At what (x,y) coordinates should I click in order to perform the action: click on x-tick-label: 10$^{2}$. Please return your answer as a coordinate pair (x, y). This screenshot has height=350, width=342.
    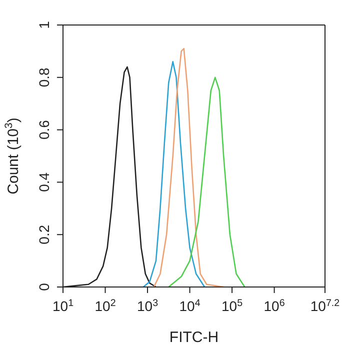
    Looking at the image, I should click on (105, 306).